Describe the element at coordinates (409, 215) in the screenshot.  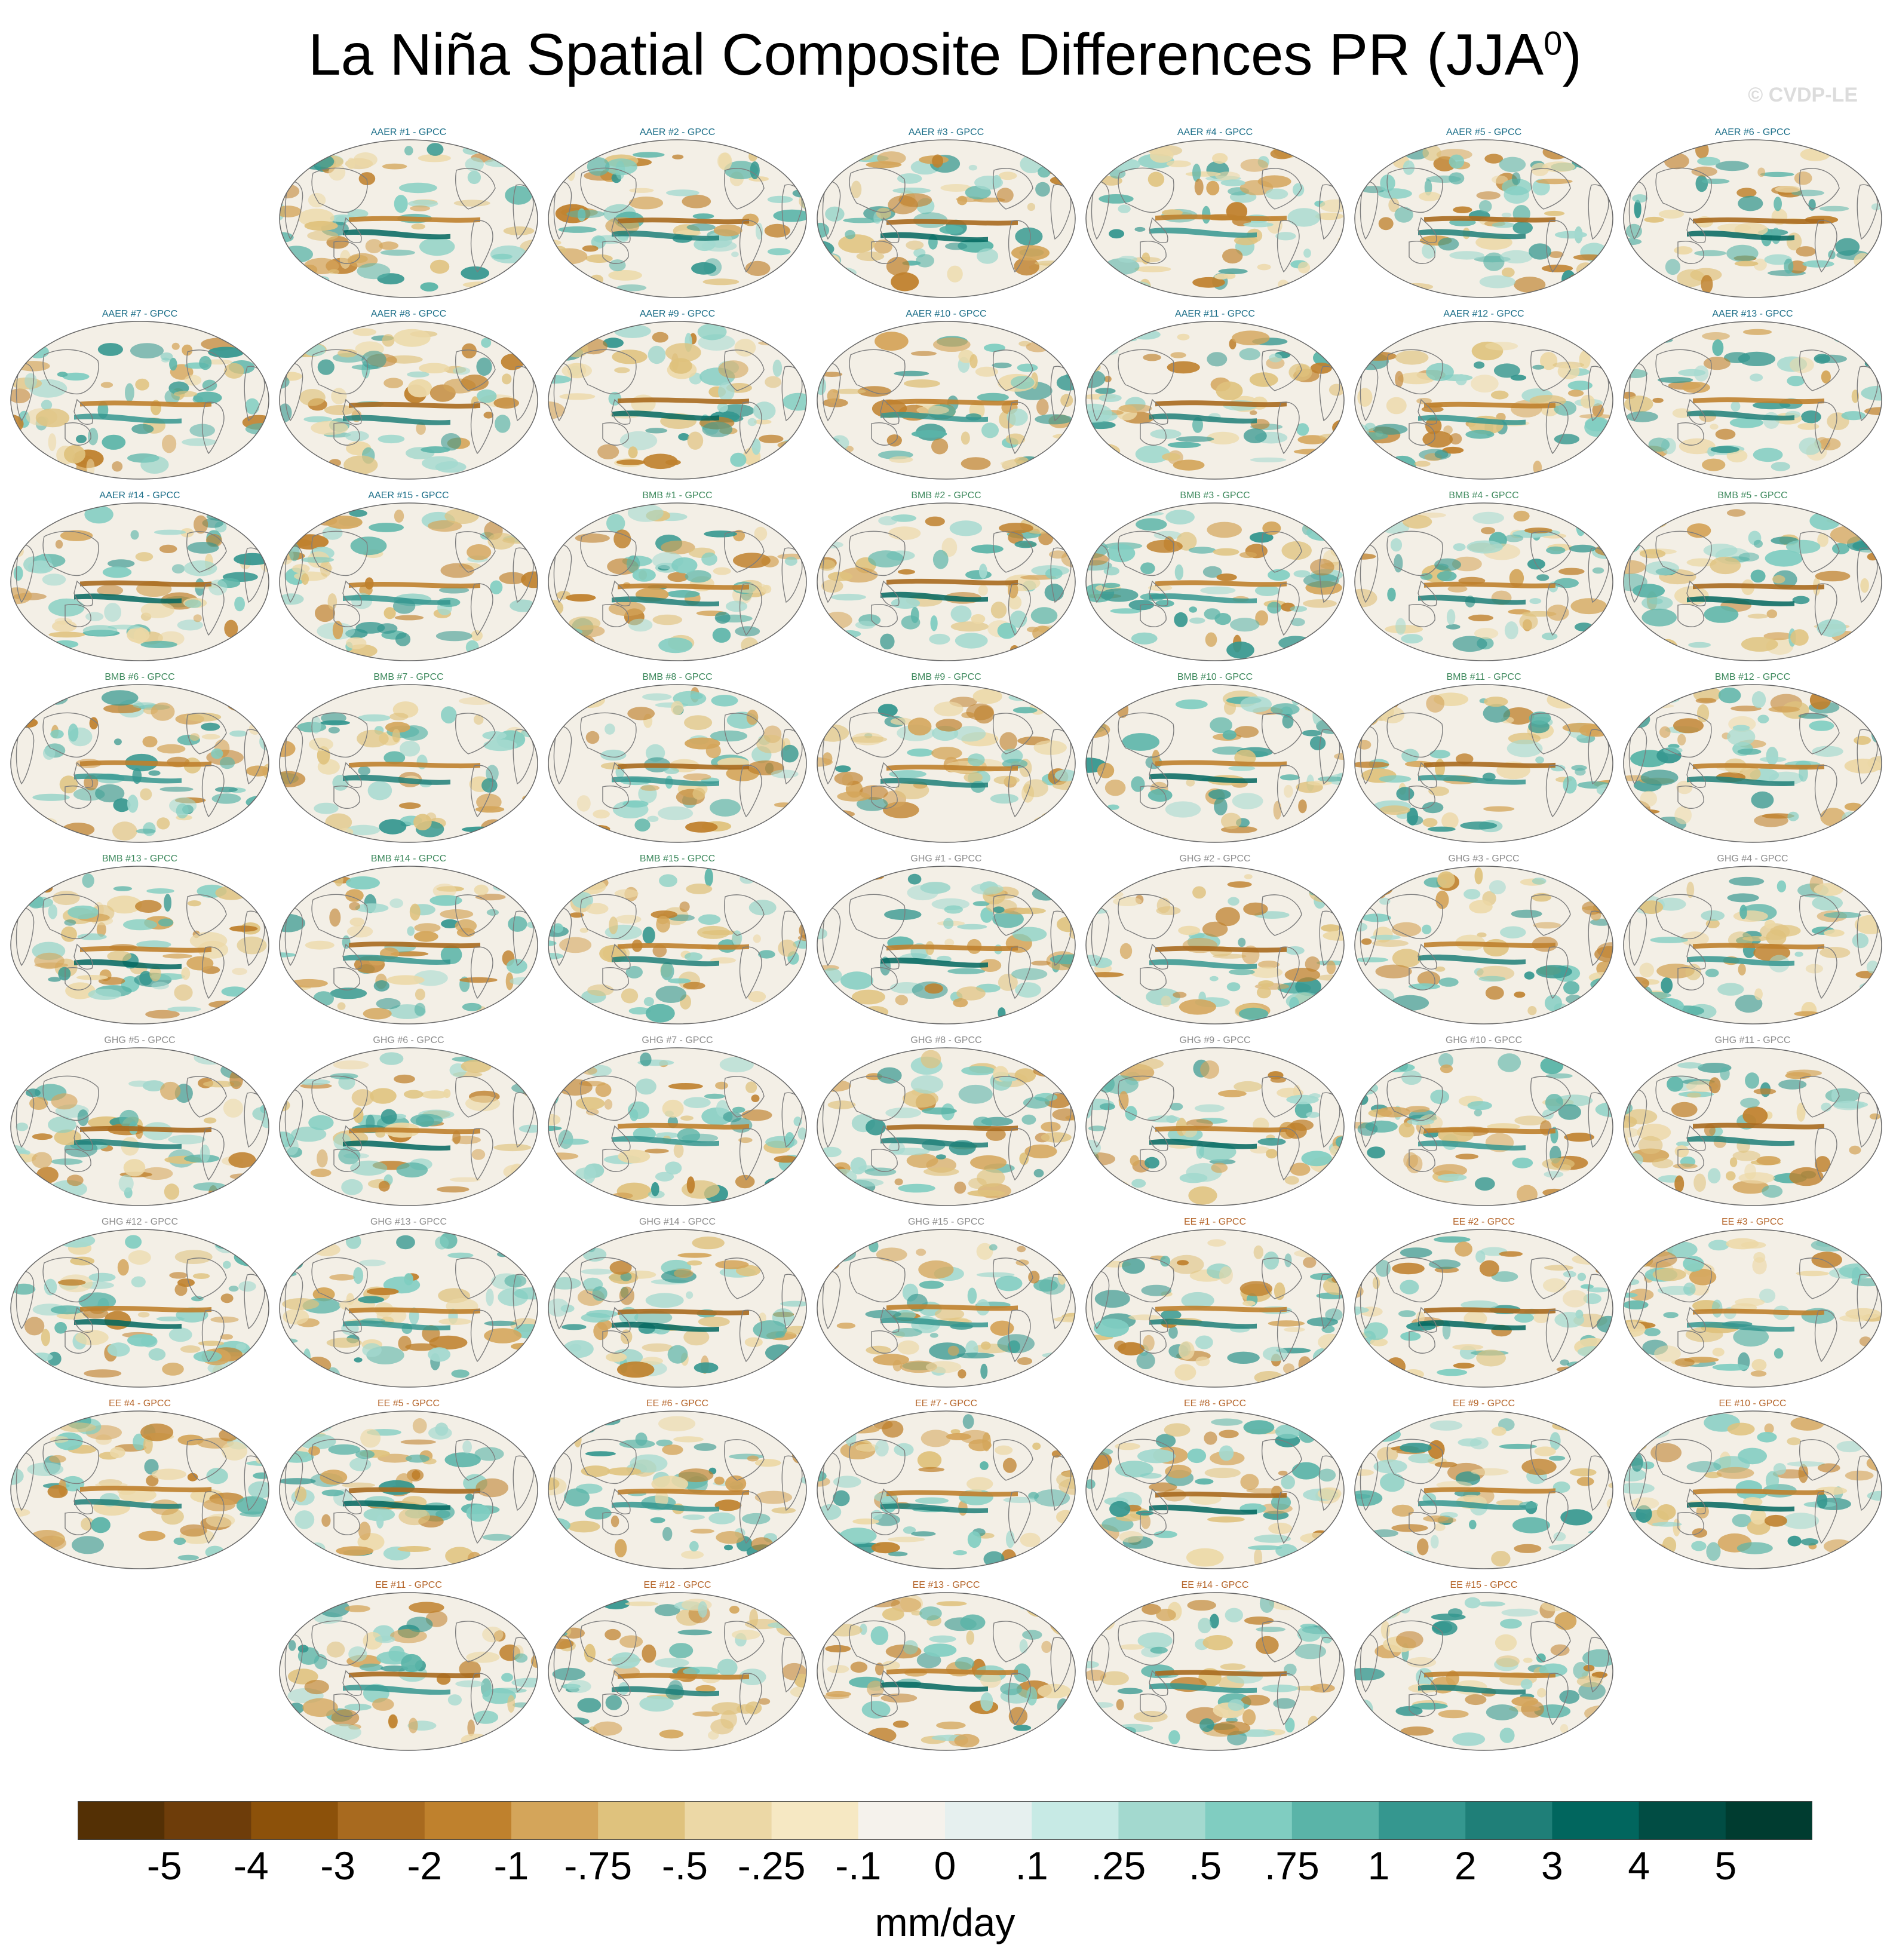
I see `map-panel: AAER #1 - GPCC` at that location.